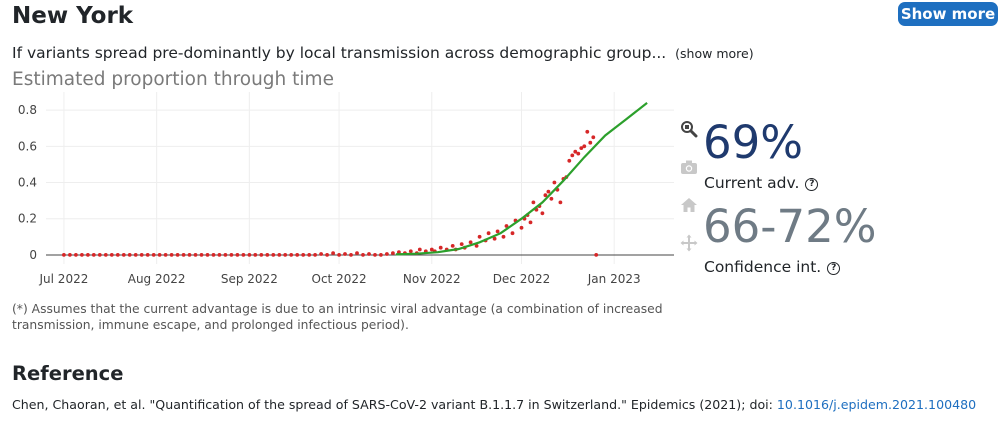  Describe the element at coordinates (689, 243) in the screenshot. I see `pan-icon` at that location.